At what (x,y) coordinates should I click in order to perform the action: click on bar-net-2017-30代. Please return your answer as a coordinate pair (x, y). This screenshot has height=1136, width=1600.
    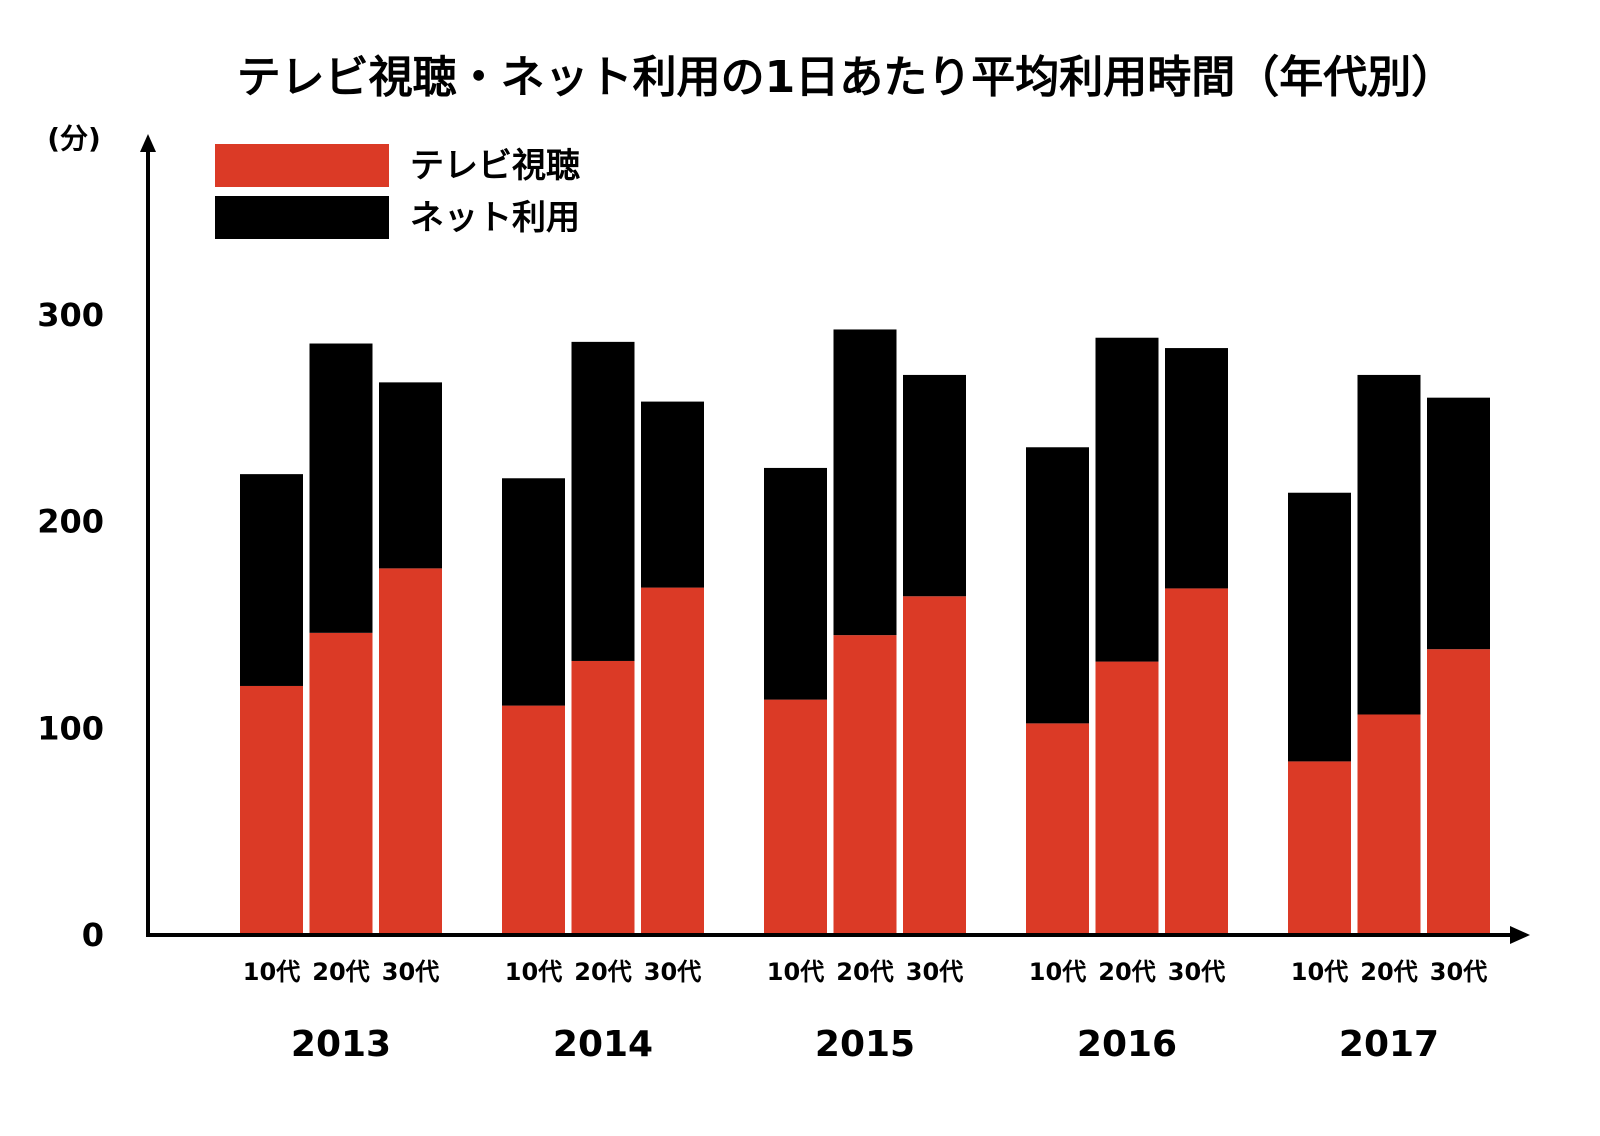
    Looking at the image, I should click on (1458, 523).